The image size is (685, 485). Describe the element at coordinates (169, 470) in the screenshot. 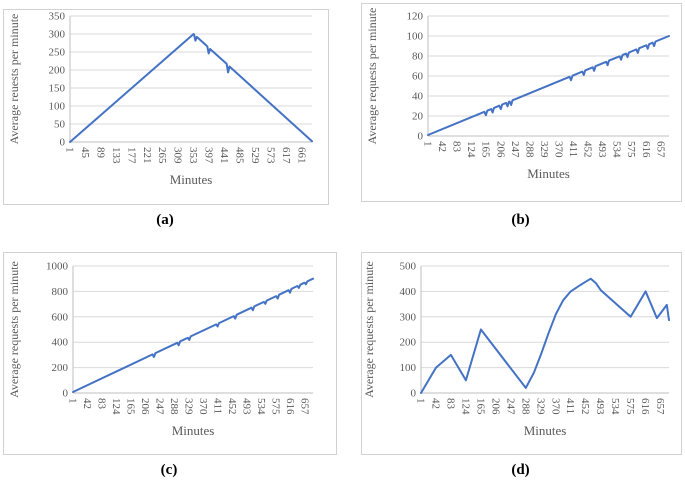

I see `caption-c: (c)` at that location.